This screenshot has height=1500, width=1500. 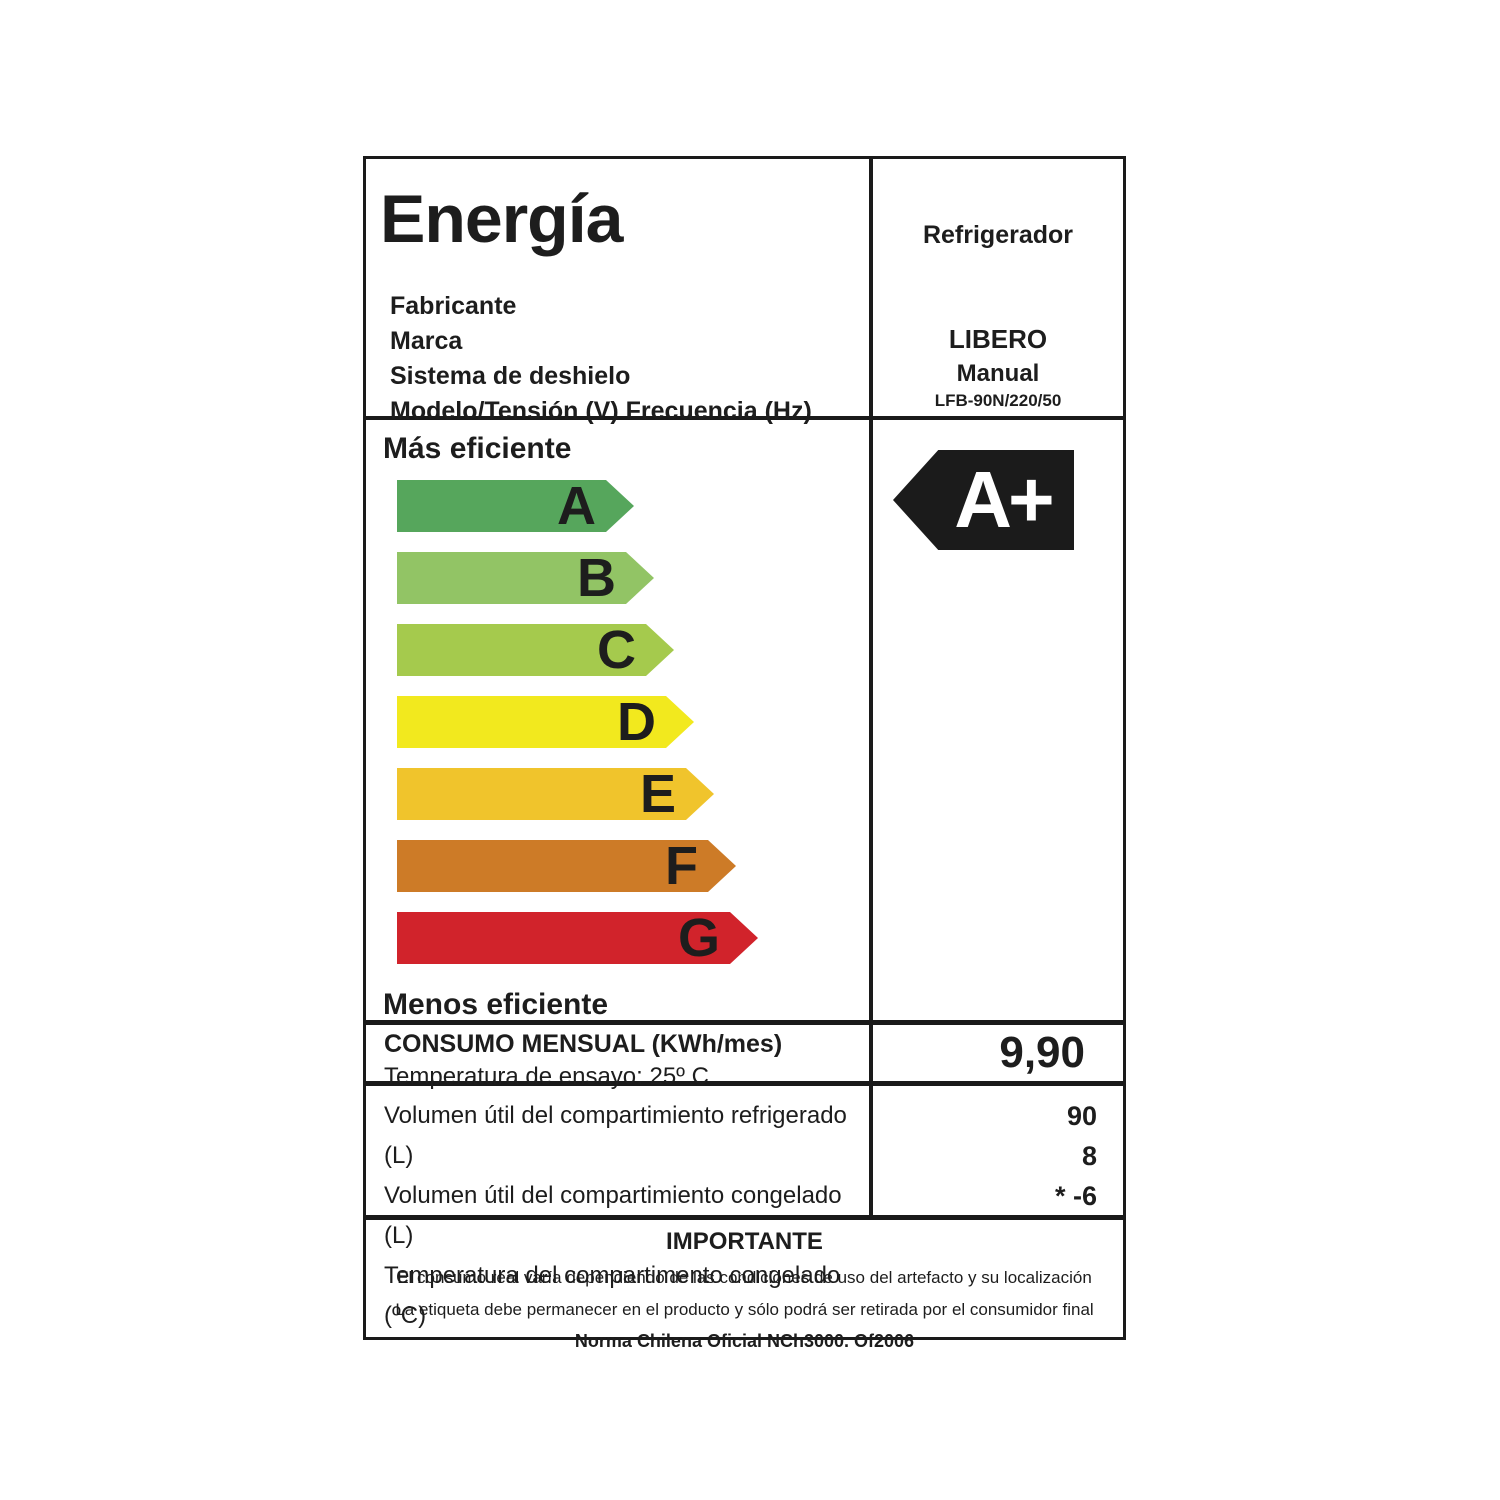 I want to click on product-type: Refrigerador, so click(x=998, y=235).